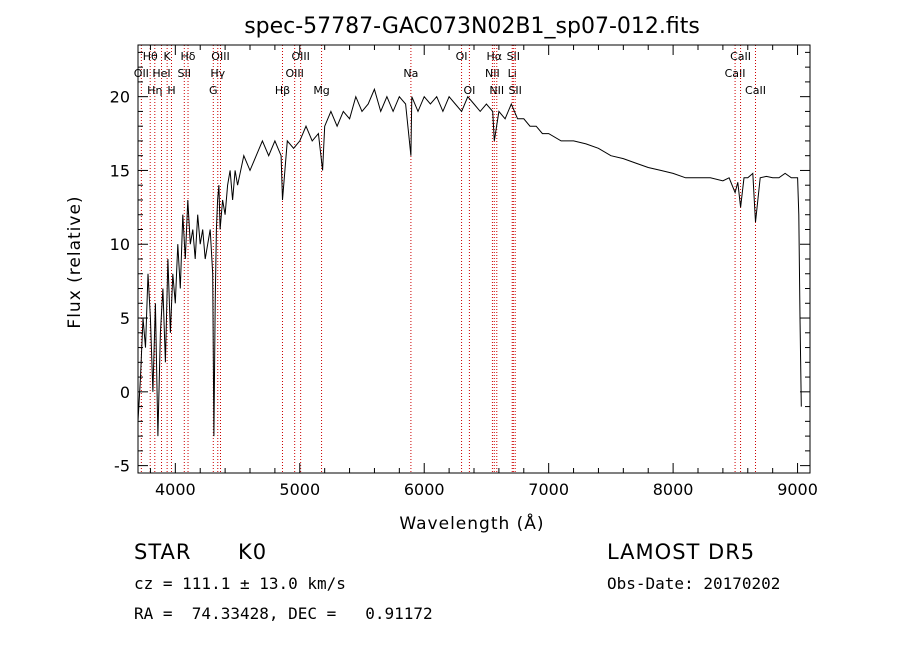 This screenshot has width=900, height=649. Describe the element at coordinates (188, 56) in the screenshot. I see `line-marker-label: Hδ` at that location.